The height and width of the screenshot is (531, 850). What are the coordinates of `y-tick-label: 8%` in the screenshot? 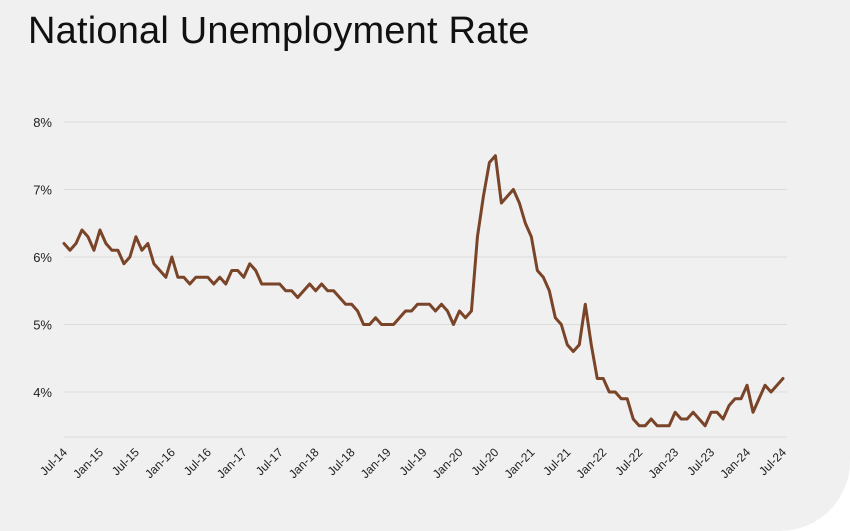 It's located at (42, 122).